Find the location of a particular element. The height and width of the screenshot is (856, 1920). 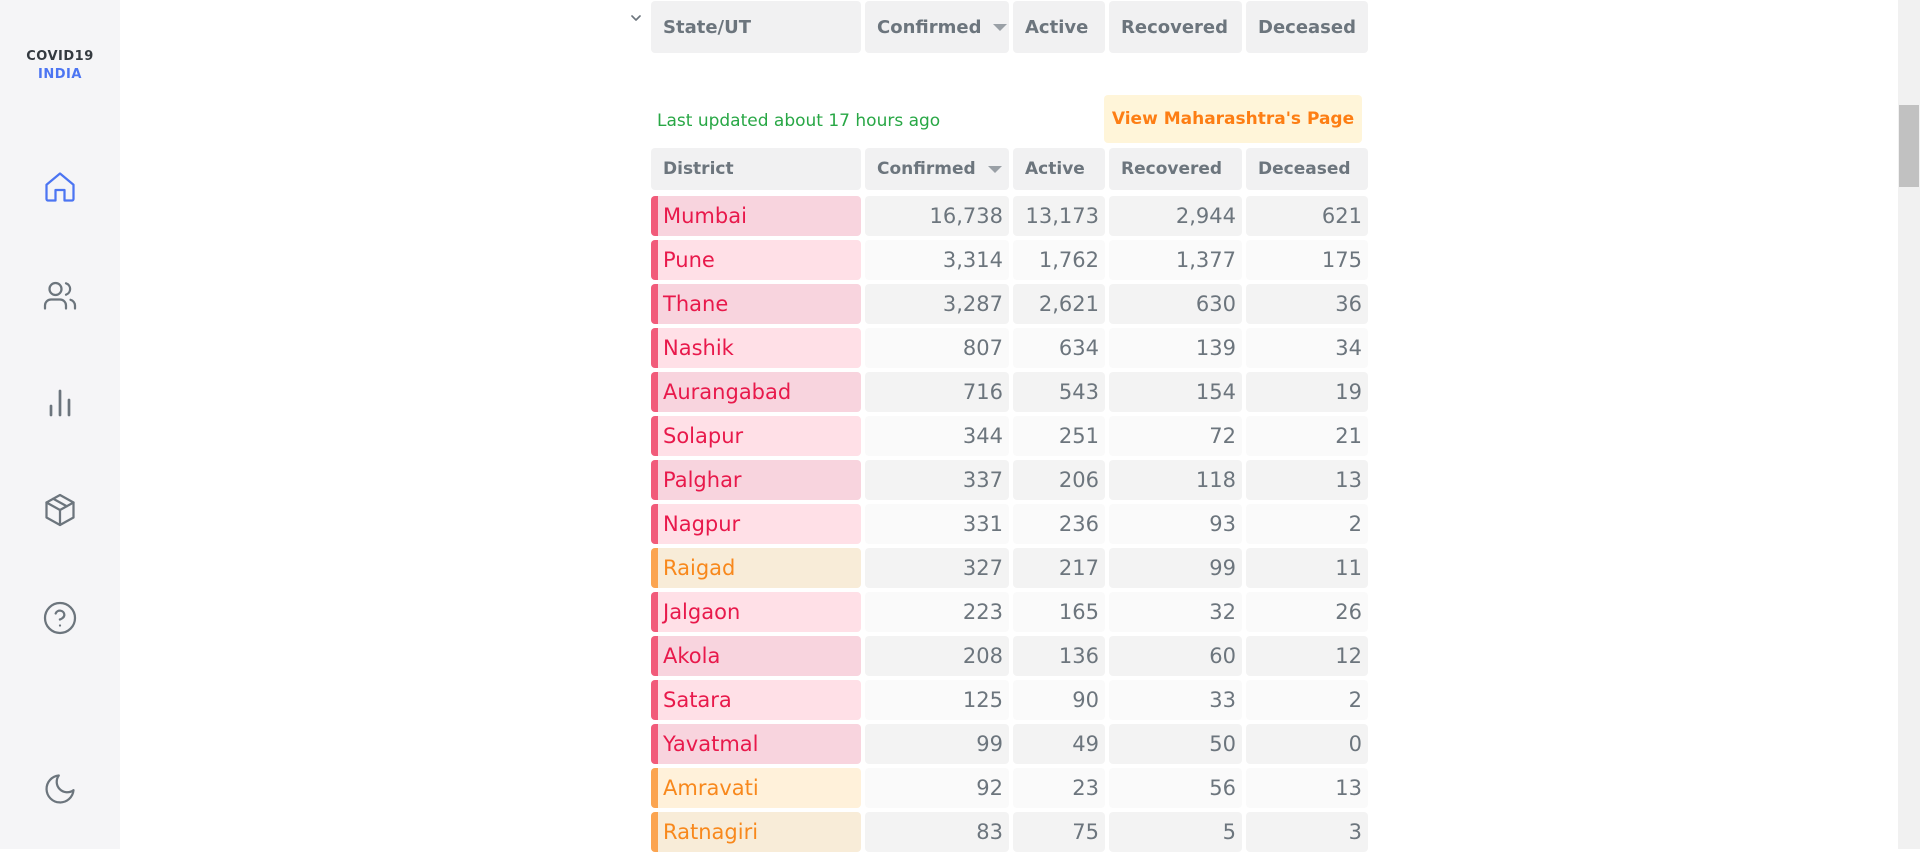

district-confirmed-cell: 327 is located at coordinates (937, 568).